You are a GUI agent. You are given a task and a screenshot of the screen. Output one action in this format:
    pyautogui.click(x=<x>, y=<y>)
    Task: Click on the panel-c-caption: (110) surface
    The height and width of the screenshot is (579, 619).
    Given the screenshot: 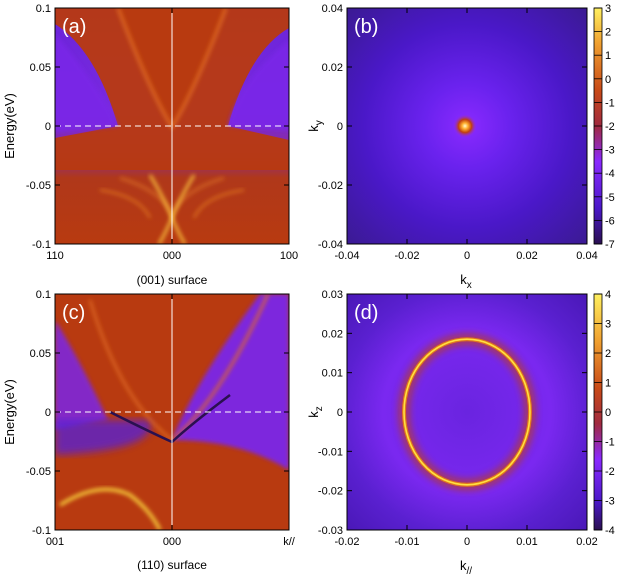 What is the action you would take?
    pyautogui.click(x=172, y=565)
    